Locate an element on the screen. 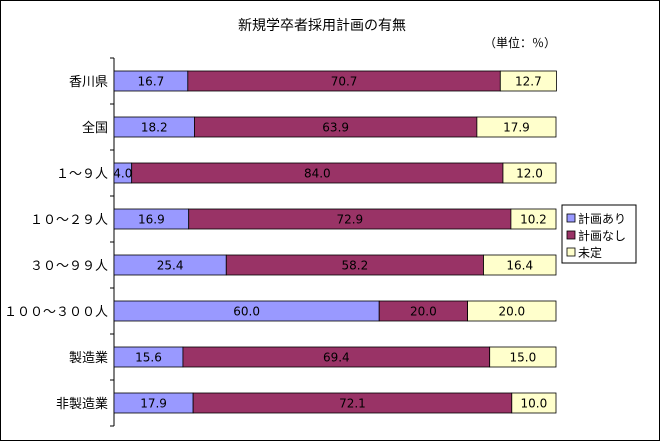  data-label: 10.2 is located at coordinates (533, 220).